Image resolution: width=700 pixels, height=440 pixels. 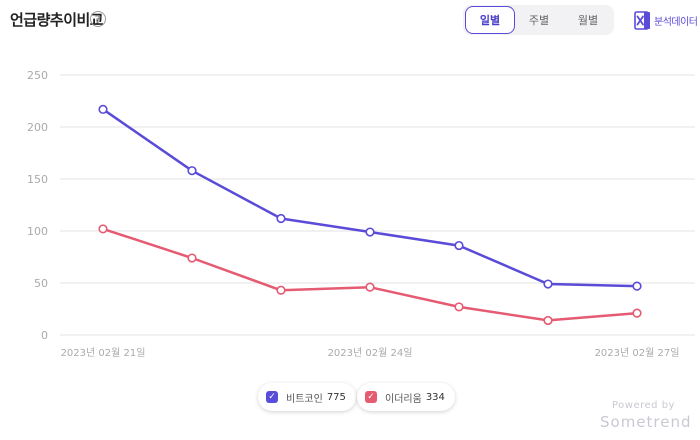 I want to click on help-icon: ?, so click(x=98, y=19).